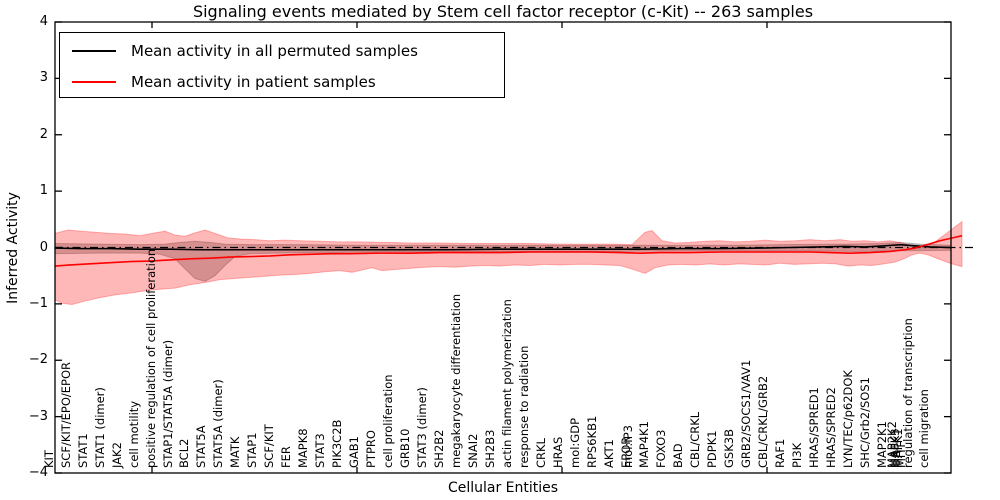 This screenshot has width=1000, height=500. I want to click on y-tick-label: 3, so click(43, 78).